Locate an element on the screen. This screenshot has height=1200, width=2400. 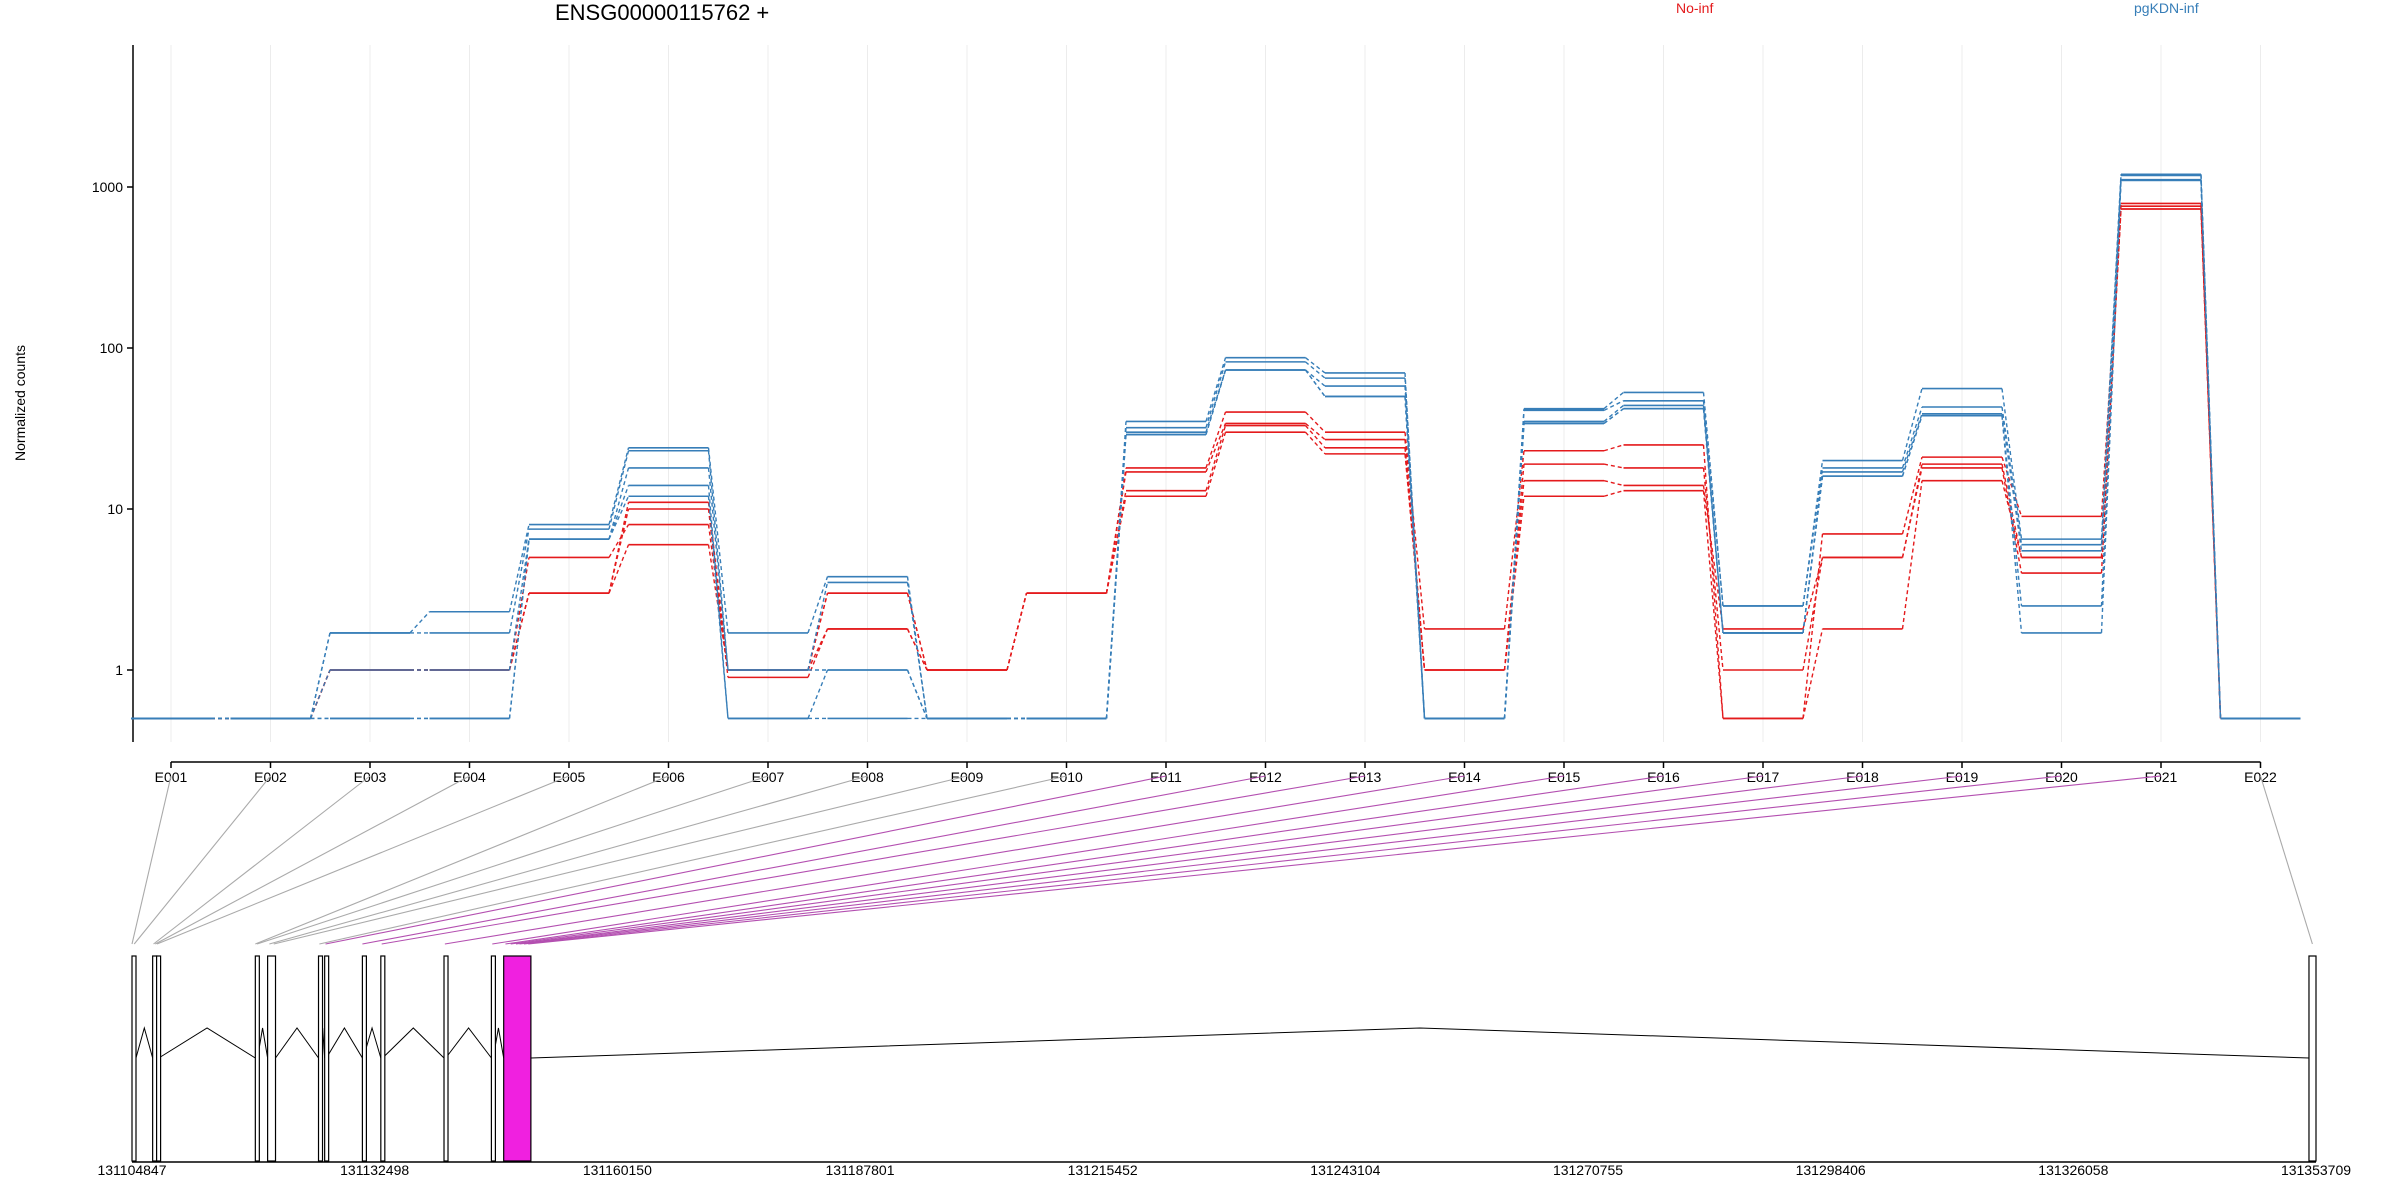
genomic-tick-label: 131215452 is located at coordinates (1103, 1170).